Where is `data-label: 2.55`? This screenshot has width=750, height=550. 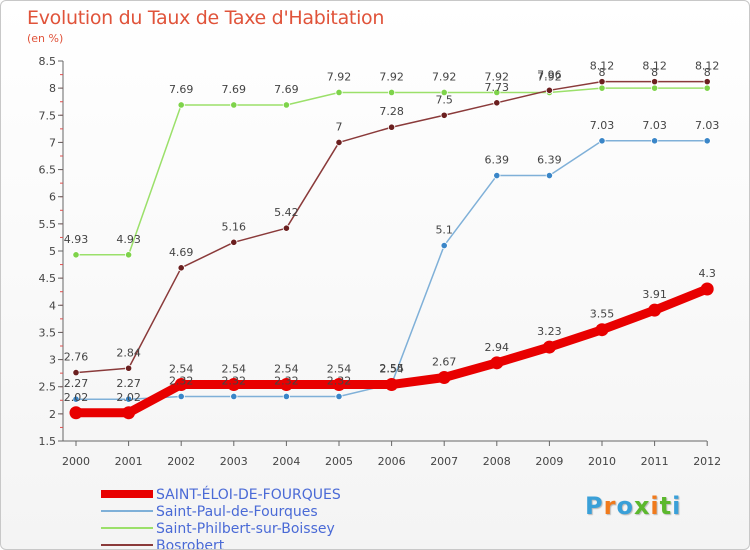
data-label: 2.55 is located at coordinates (391, 368).